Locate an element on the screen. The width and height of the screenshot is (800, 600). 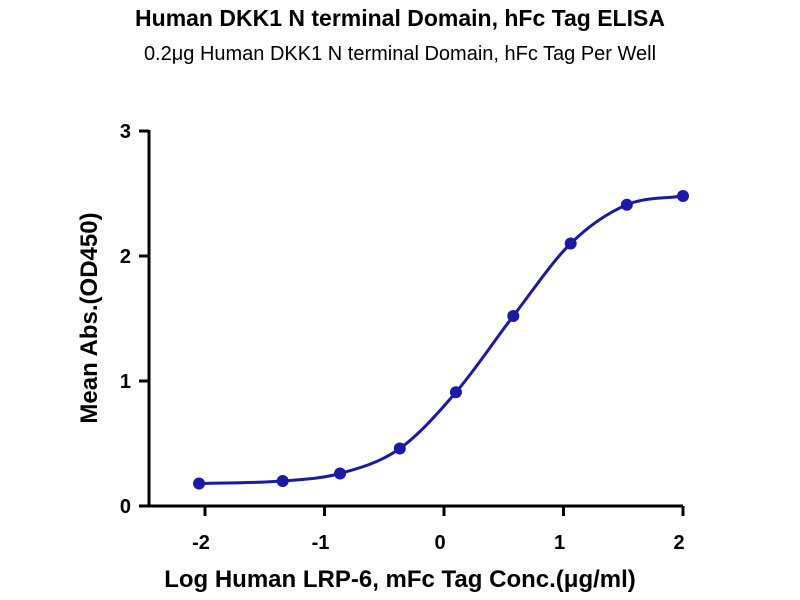
x-tick-label: -1 is located at coordinates (321, 543).